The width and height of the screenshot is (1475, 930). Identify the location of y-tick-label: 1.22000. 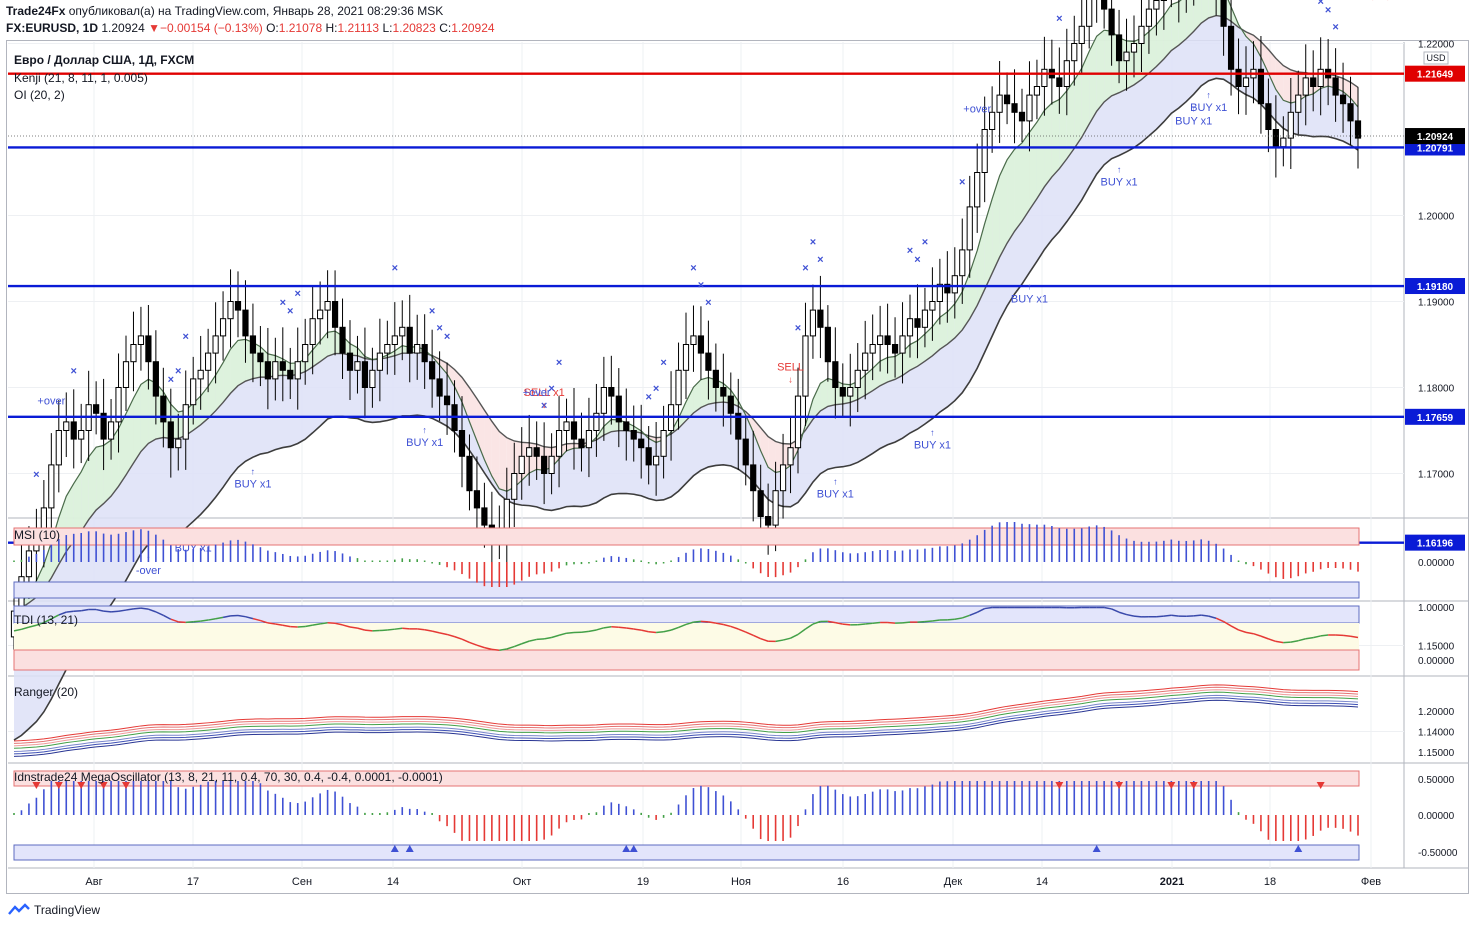
(1436, 45).